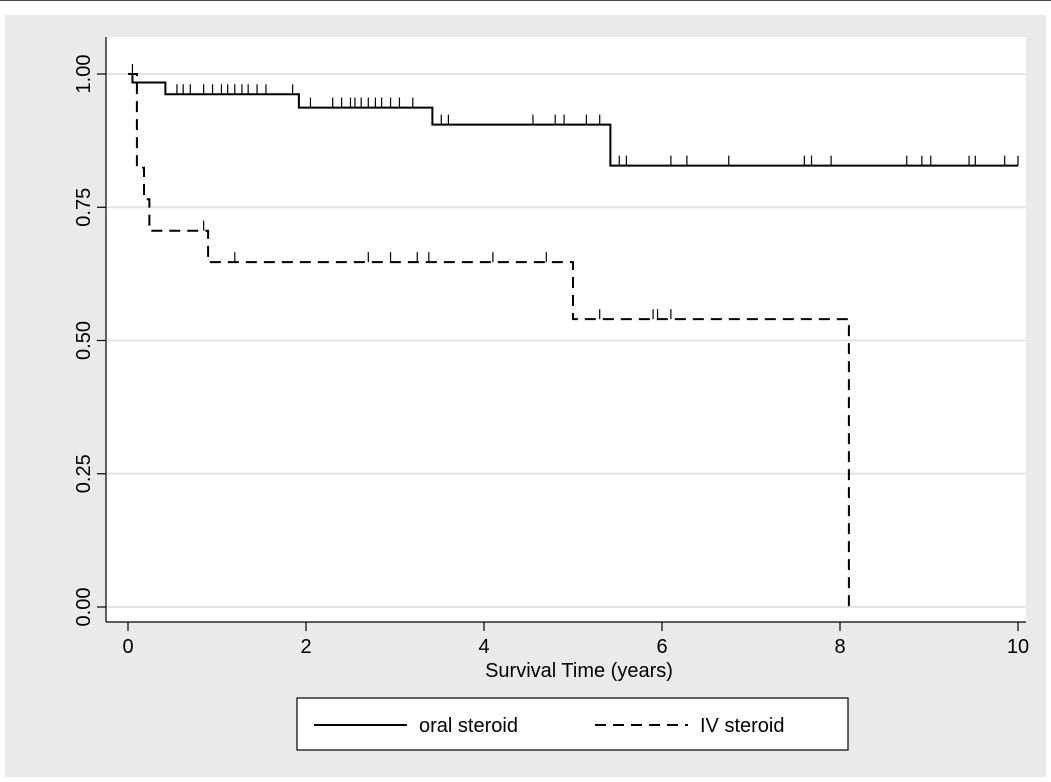  Describe the element at coordinates (572, 724) in the screenshot. I see `legend: oral steroid IV steroid` at that location.